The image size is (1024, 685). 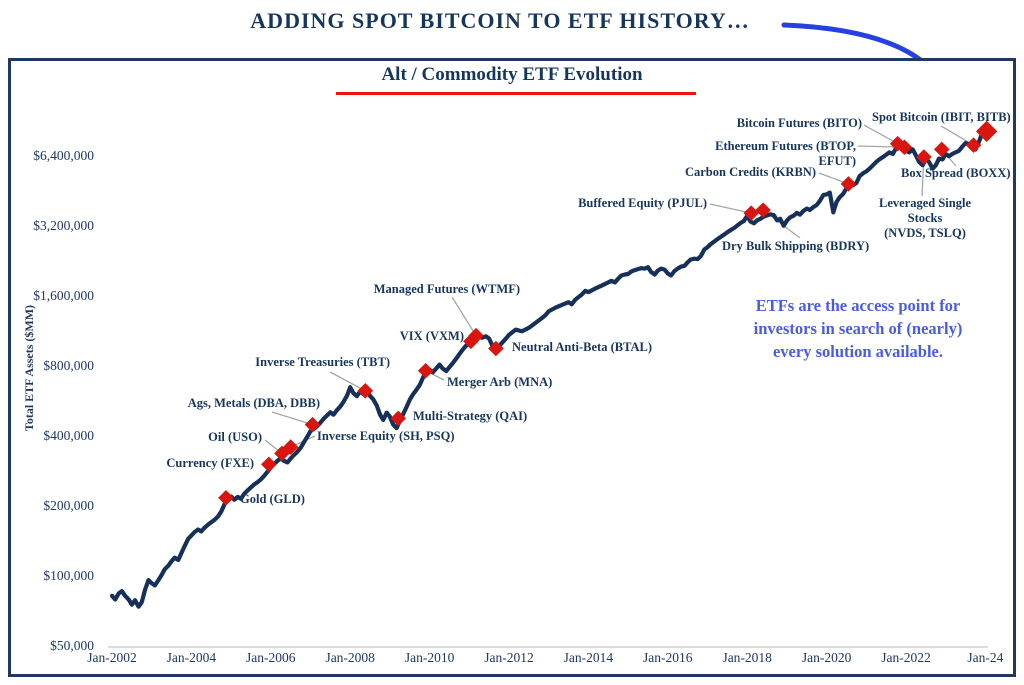 What do you see at coordinates (446, 289) in the screenshot?
I see `annotation-label: Managed Futures (WTMF)` at bounding box center [446, 289].